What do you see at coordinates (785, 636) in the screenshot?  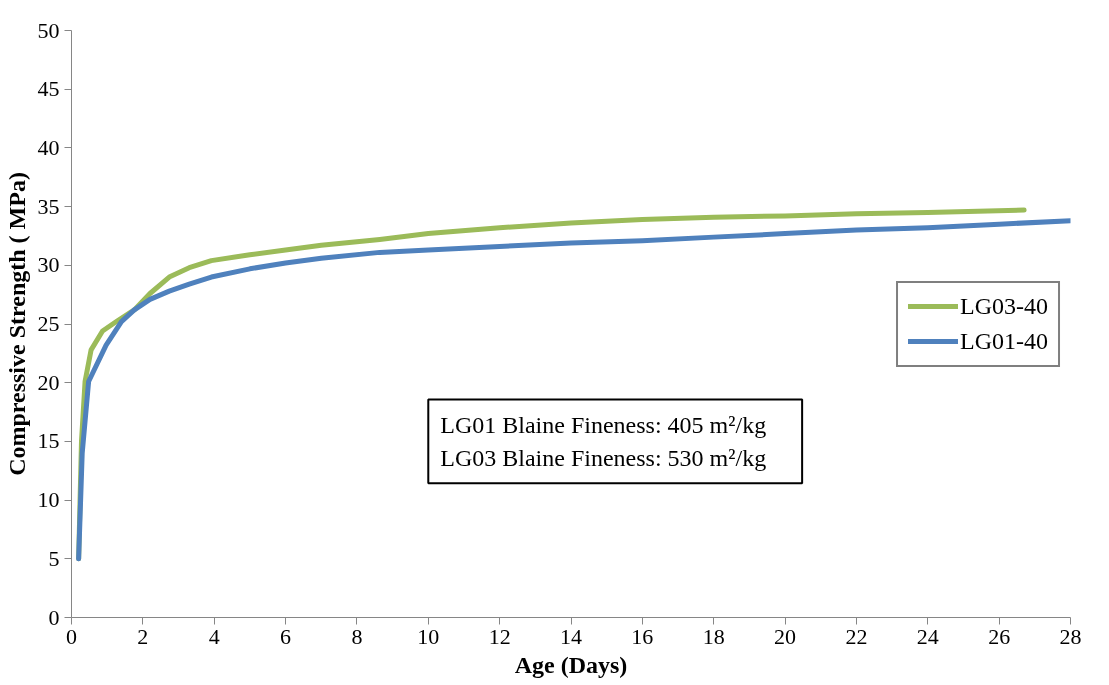 I see `x-tick-label: 20` at bounding box center [785, 636].